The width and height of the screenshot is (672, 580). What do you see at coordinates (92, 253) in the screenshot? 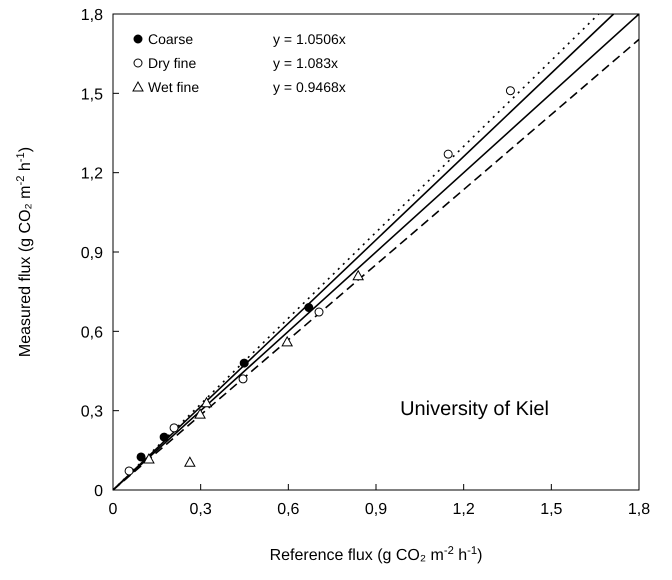
I see `y-tick-label: 0,9` at bounding box center [92, 253].